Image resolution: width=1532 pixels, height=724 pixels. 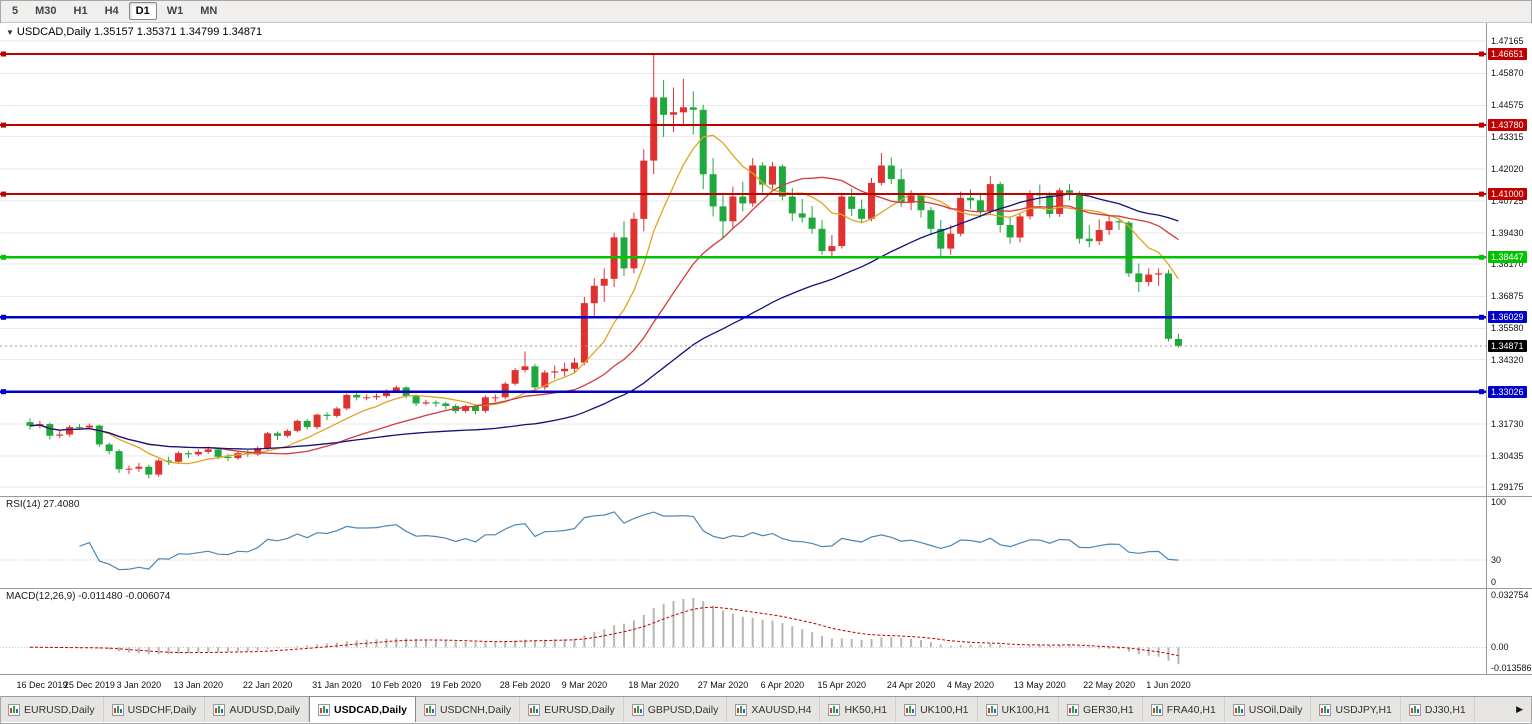 I want to click on chart-tab-dj30-h1: DJ30,H1, so click(x=1438, y=709).